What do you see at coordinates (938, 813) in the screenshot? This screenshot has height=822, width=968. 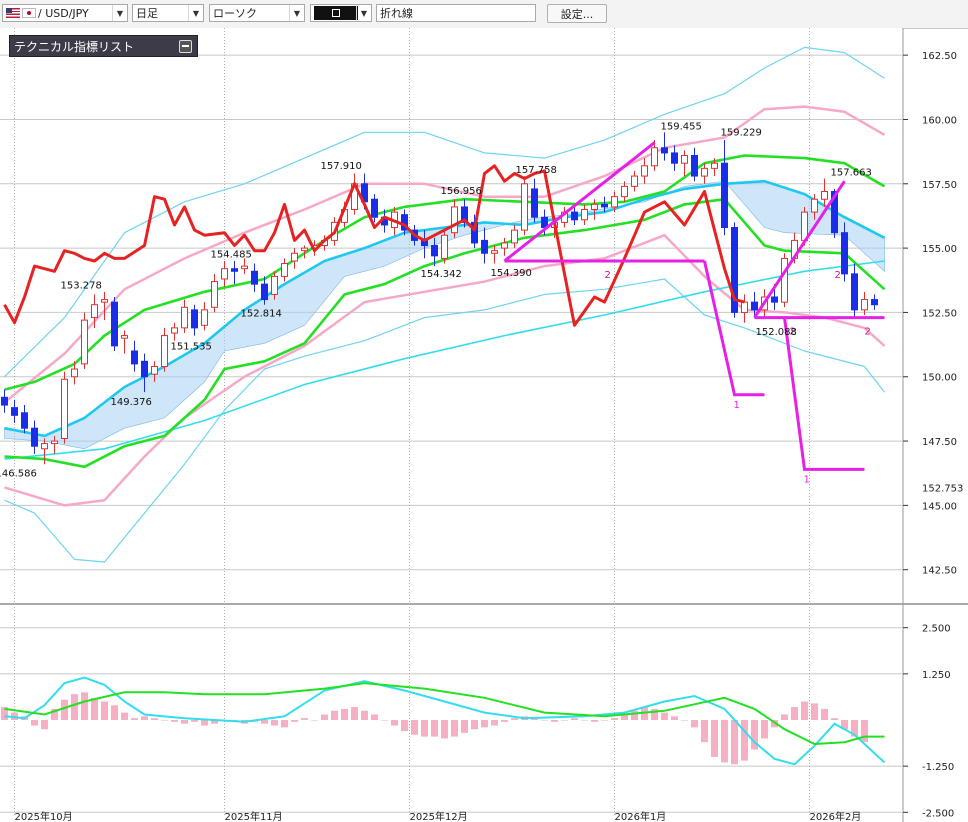 I see `macd-tick-label: -2.500` at bounding box center [938, 813].